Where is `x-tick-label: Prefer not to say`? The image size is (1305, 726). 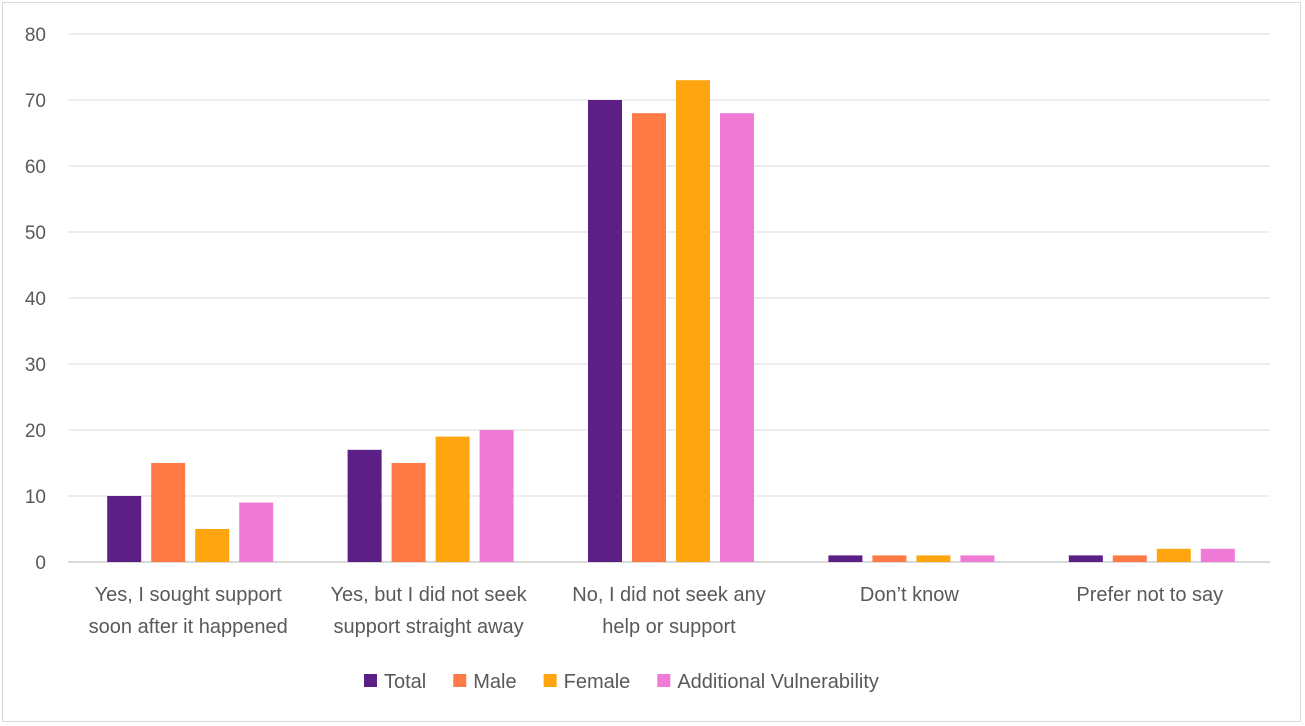 x-tick-label: Prefer not to say is located at coordinates (1149, 595).